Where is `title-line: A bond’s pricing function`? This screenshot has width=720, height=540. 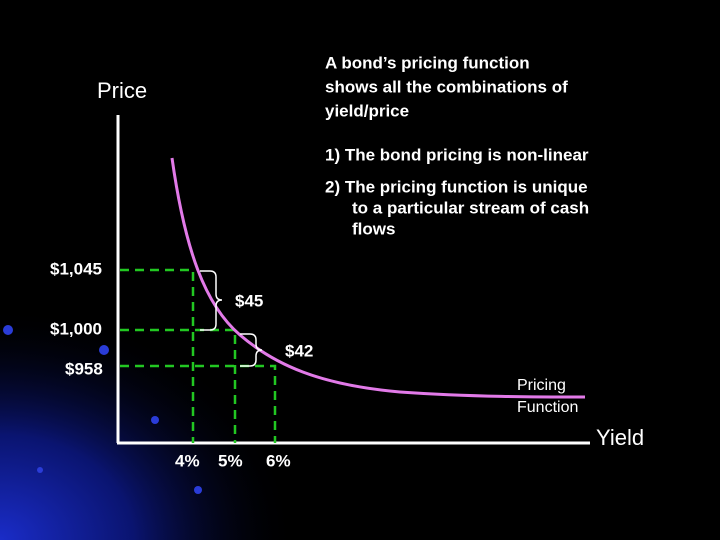 title-line: A bond’s pricing function is located at coordinates (427, 62).